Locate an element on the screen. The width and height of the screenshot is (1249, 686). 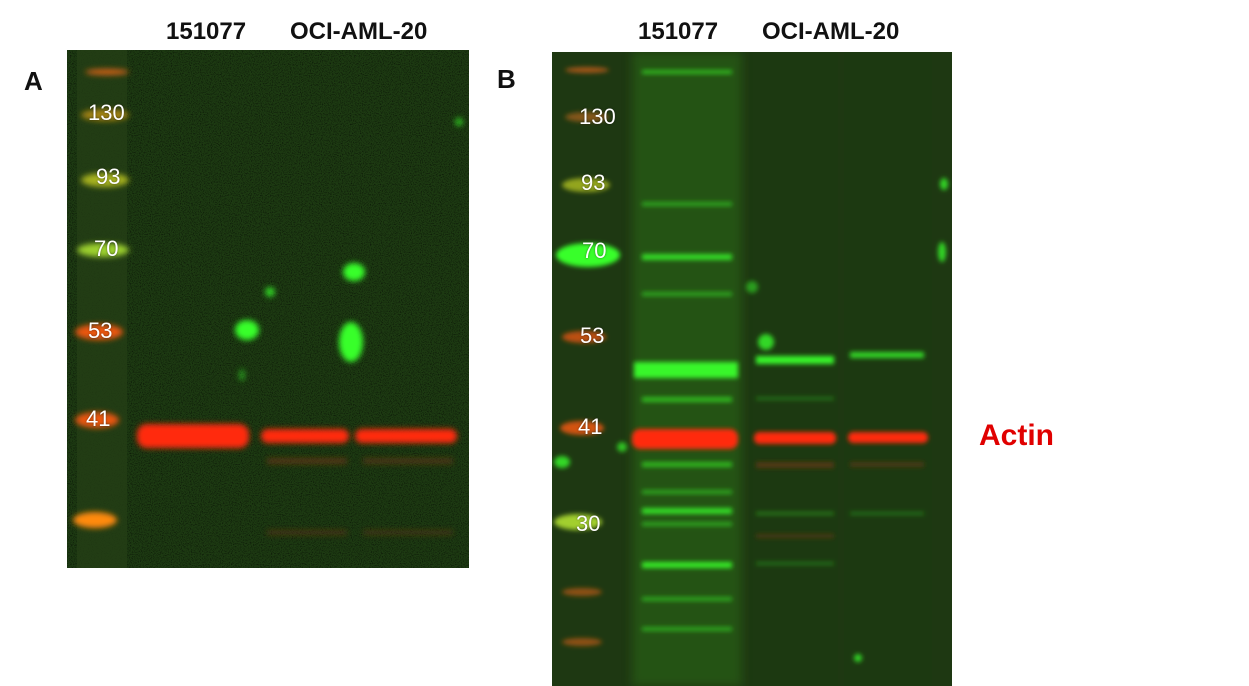
panel-b-lane2-header: OCI-AML-20 is located at coordinates (831, 31).